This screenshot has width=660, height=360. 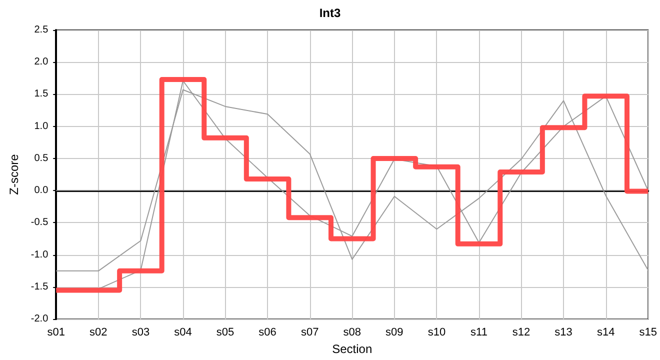 I want to click on y-axis-title: Z-score, so click(x=14, y=174).